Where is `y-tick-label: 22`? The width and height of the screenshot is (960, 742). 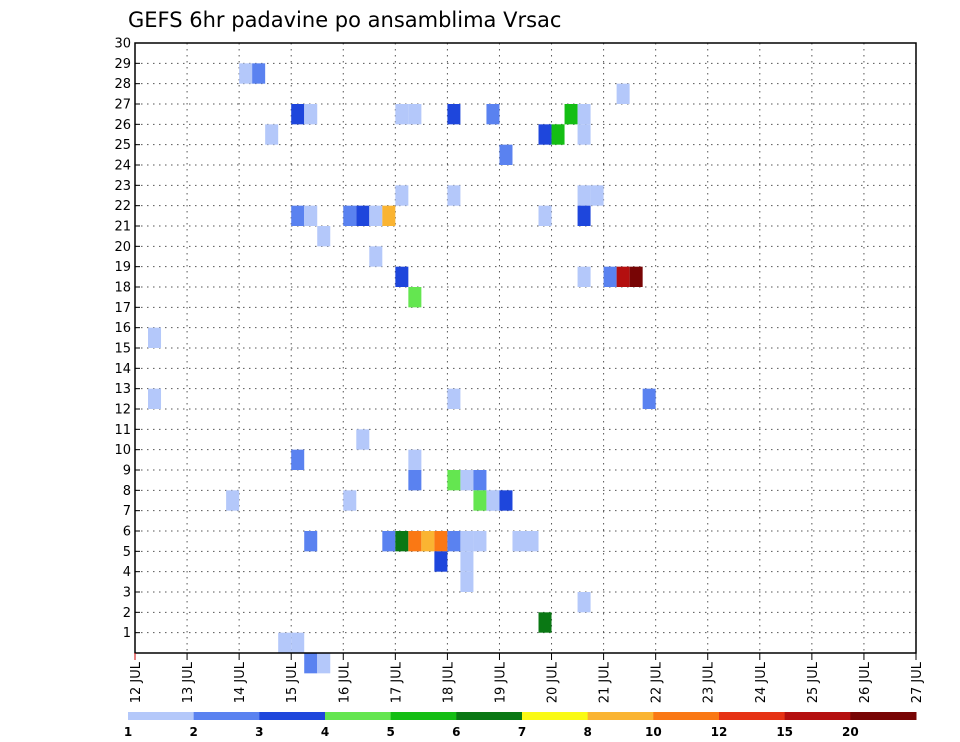
y-tick-label: 22 is located at coordinates (122, 206).